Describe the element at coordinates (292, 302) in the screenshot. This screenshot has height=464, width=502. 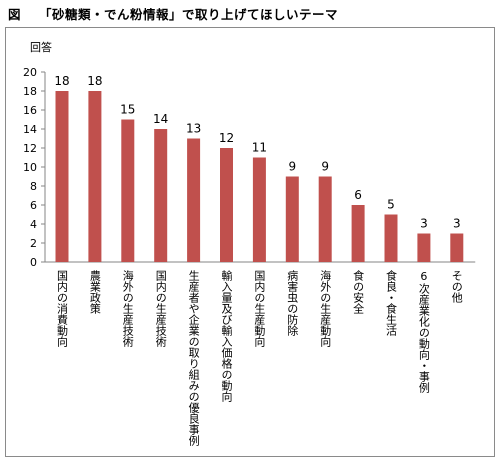
I see `x-tick-label: 病害虫の防除` at that location.